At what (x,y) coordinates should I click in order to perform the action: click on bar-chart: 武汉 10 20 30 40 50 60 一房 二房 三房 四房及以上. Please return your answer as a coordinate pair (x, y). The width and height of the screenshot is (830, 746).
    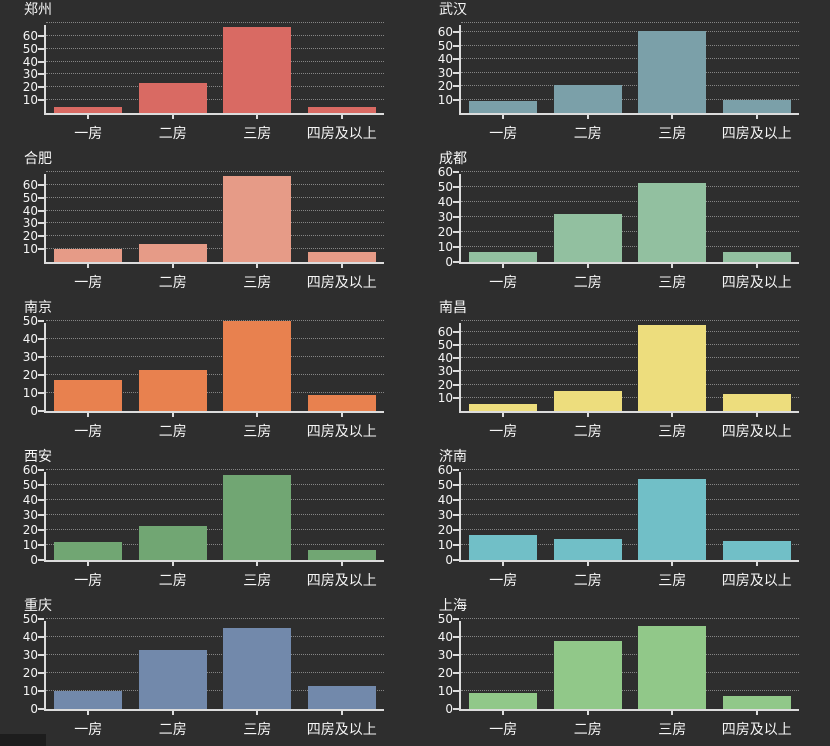
    Looking at the image, I should click on (622, 74).